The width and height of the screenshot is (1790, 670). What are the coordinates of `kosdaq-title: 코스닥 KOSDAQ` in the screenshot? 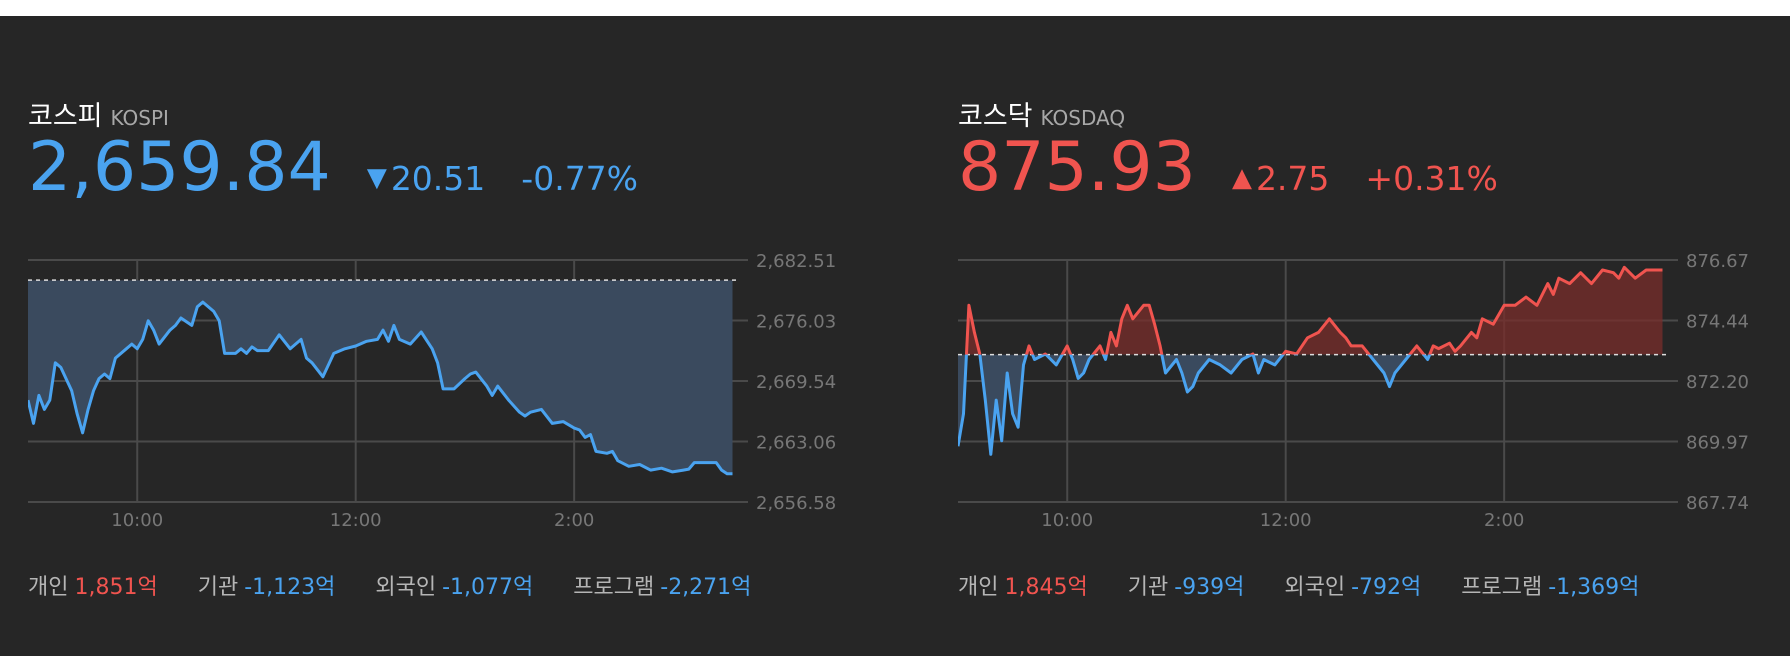 It's located at (1041, 113).